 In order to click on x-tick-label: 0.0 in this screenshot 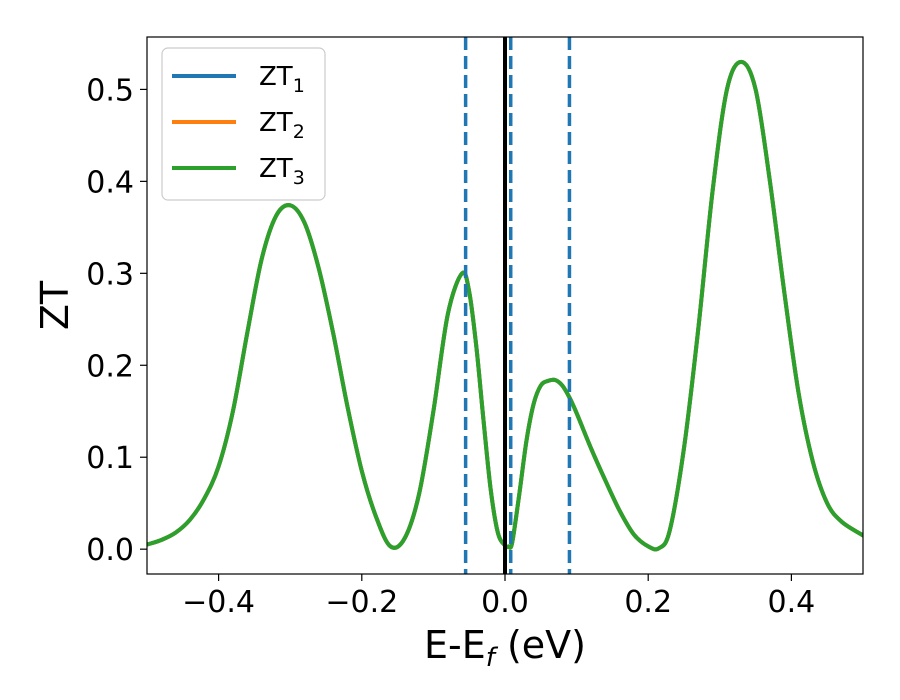, I will do `click(505, 602)`.